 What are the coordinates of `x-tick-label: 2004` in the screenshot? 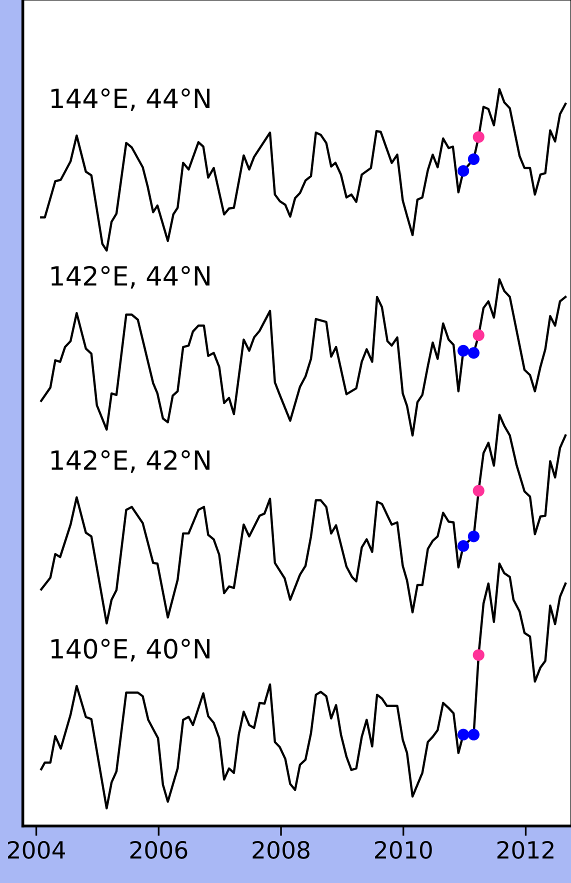 It's located at (37, 849).